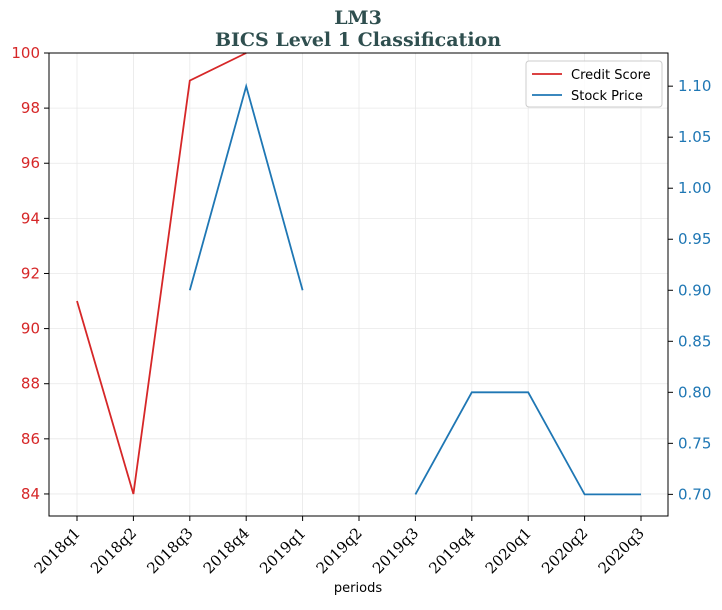  I want to click on right-tick-label: 0.75, so click(694, 443).